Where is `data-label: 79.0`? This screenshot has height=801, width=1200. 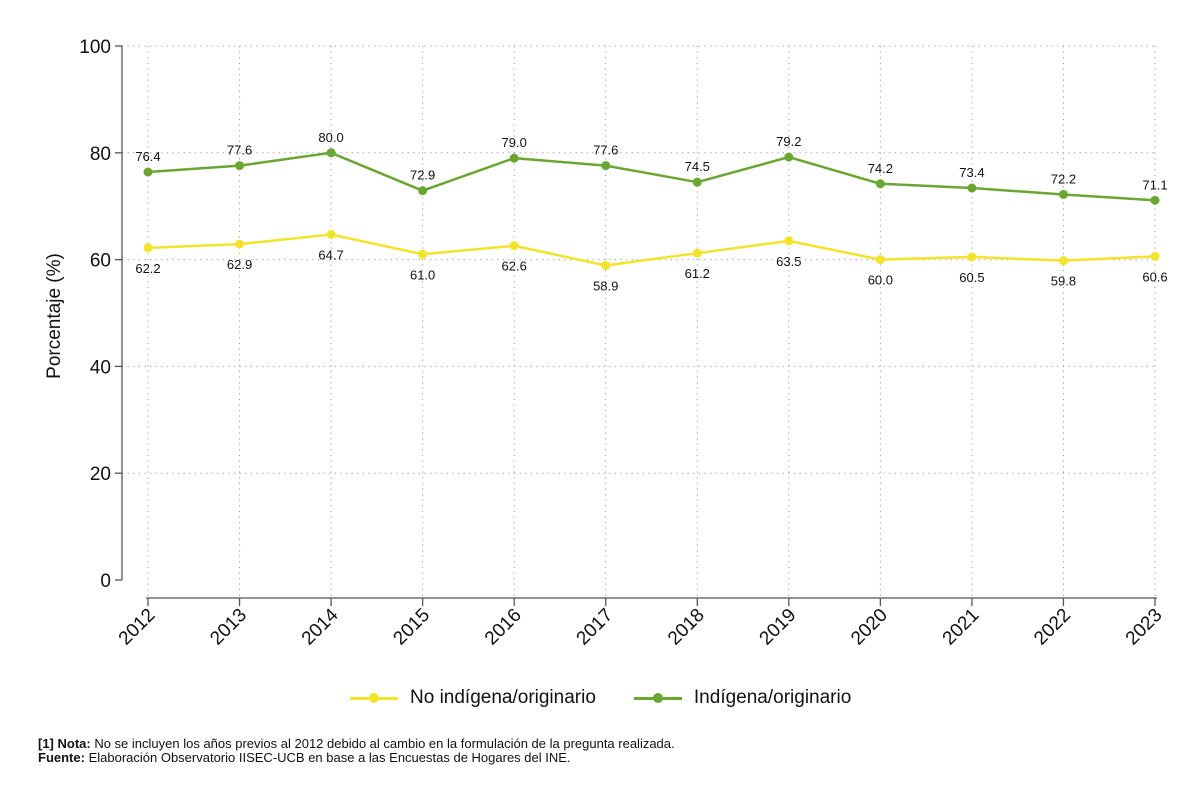 data-label: 79.0 is located at coordinates (514, 142).